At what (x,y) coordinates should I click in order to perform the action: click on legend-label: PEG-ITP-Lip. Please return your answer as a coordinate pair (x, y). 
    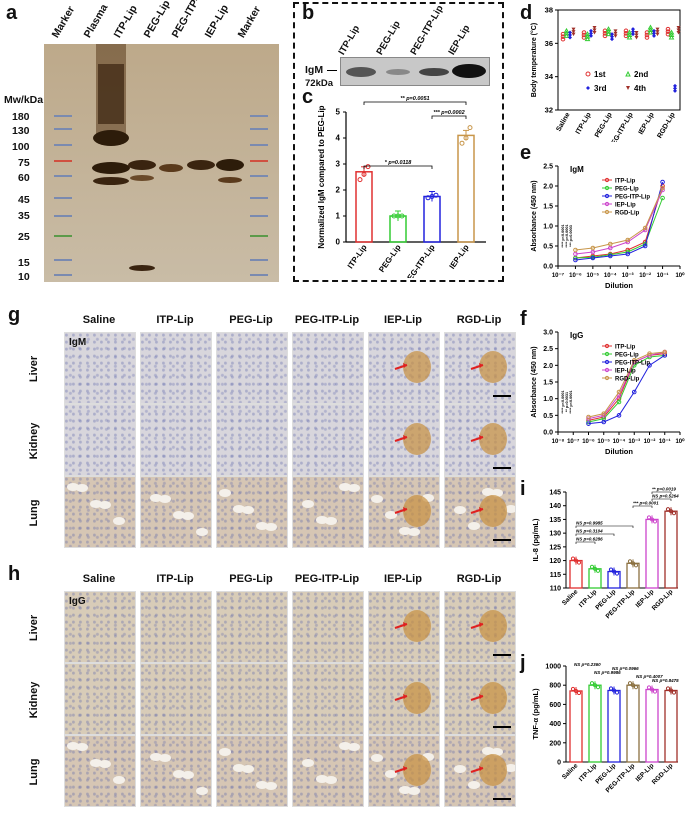
    Looking at the image, I should click on (632, 364).